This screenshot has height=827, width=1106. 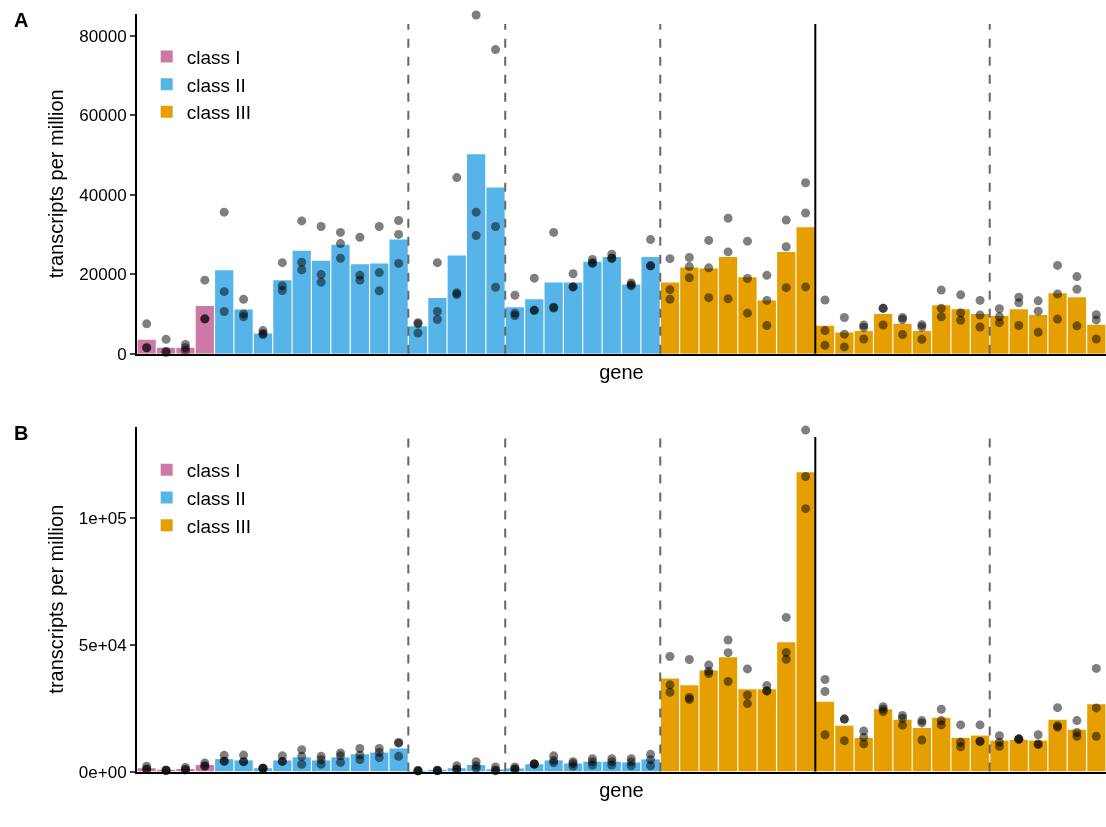 I want to click on legend-label: class III, so click(x=219, y=113).